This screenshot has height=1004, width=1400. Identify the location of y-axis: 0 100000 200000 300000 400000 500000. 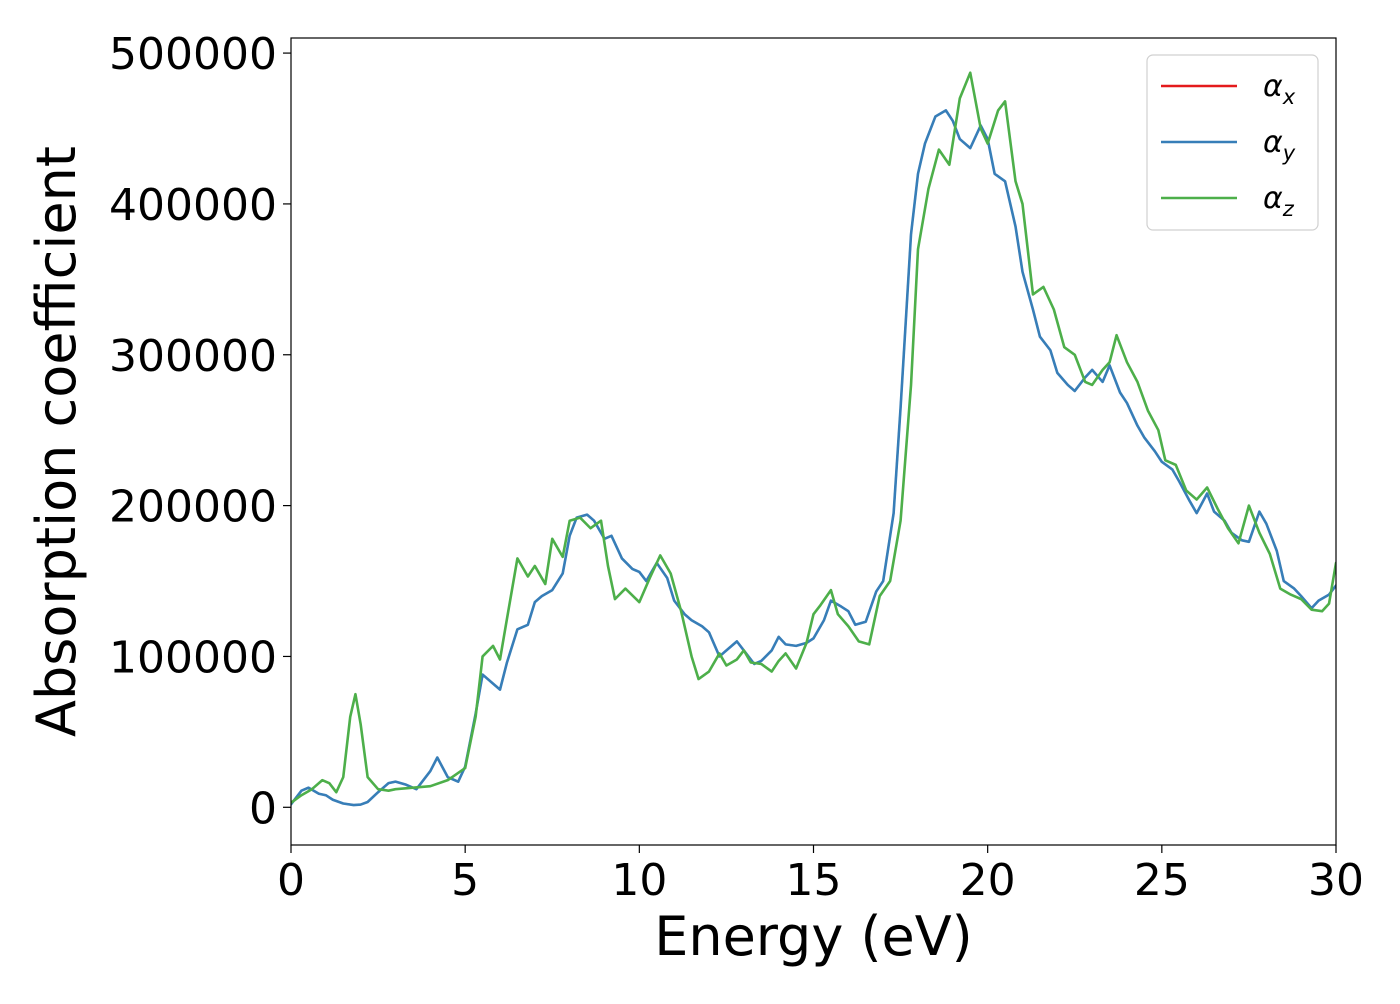
(200, 431).